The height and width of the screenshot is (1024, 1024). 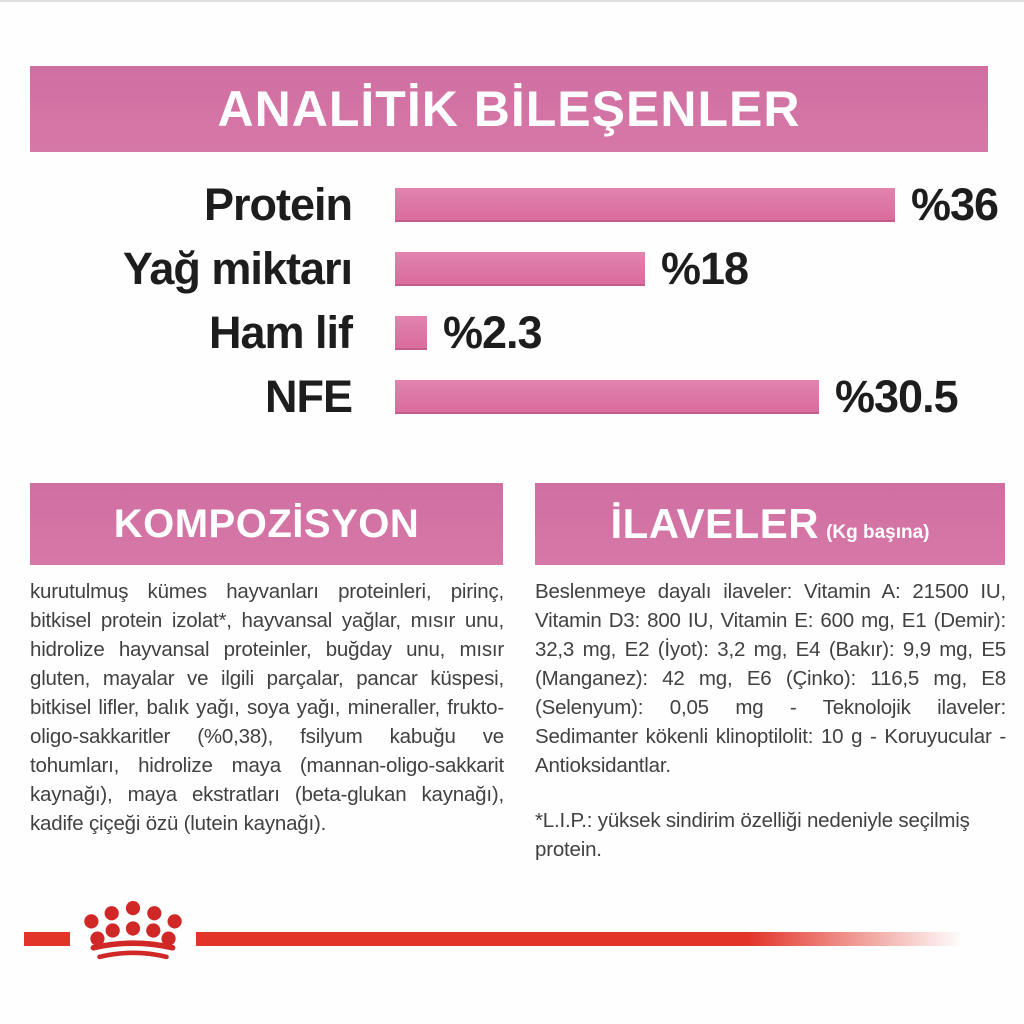 What do you see at coordinates (47, 939) in the screenshot?
I see `footer-rule-left` at bounding box center [47, 939].